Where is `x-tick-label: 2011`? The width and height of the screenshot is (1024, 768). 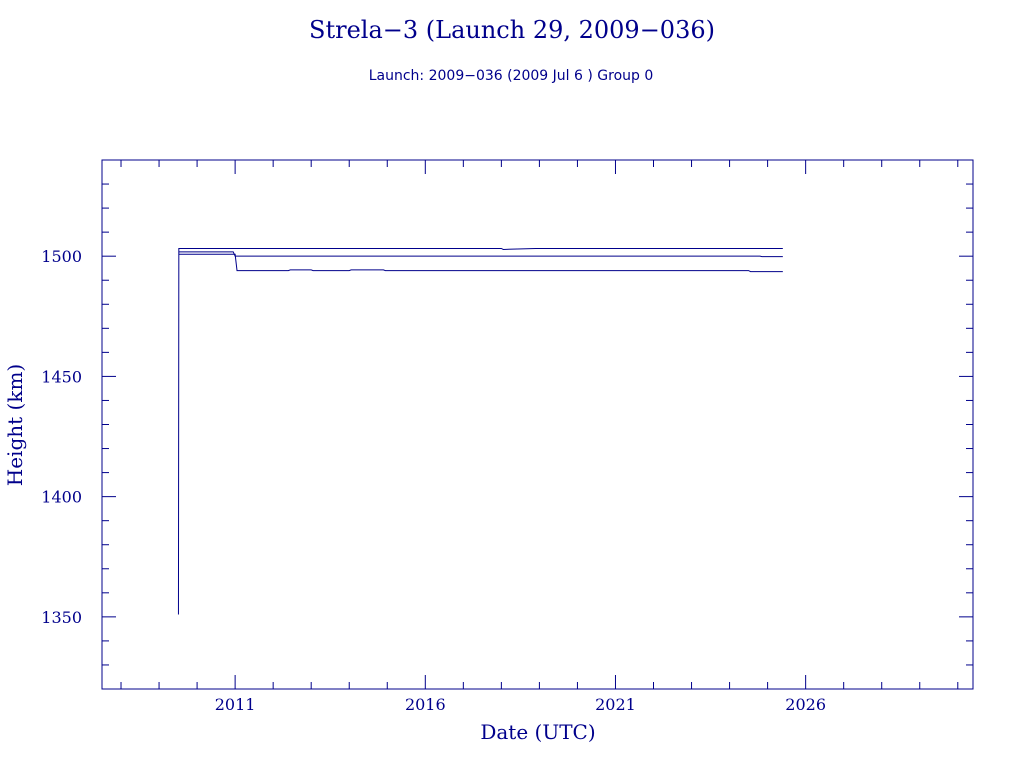
x-tick-label: 2011 is located at coordinates (235, 704).